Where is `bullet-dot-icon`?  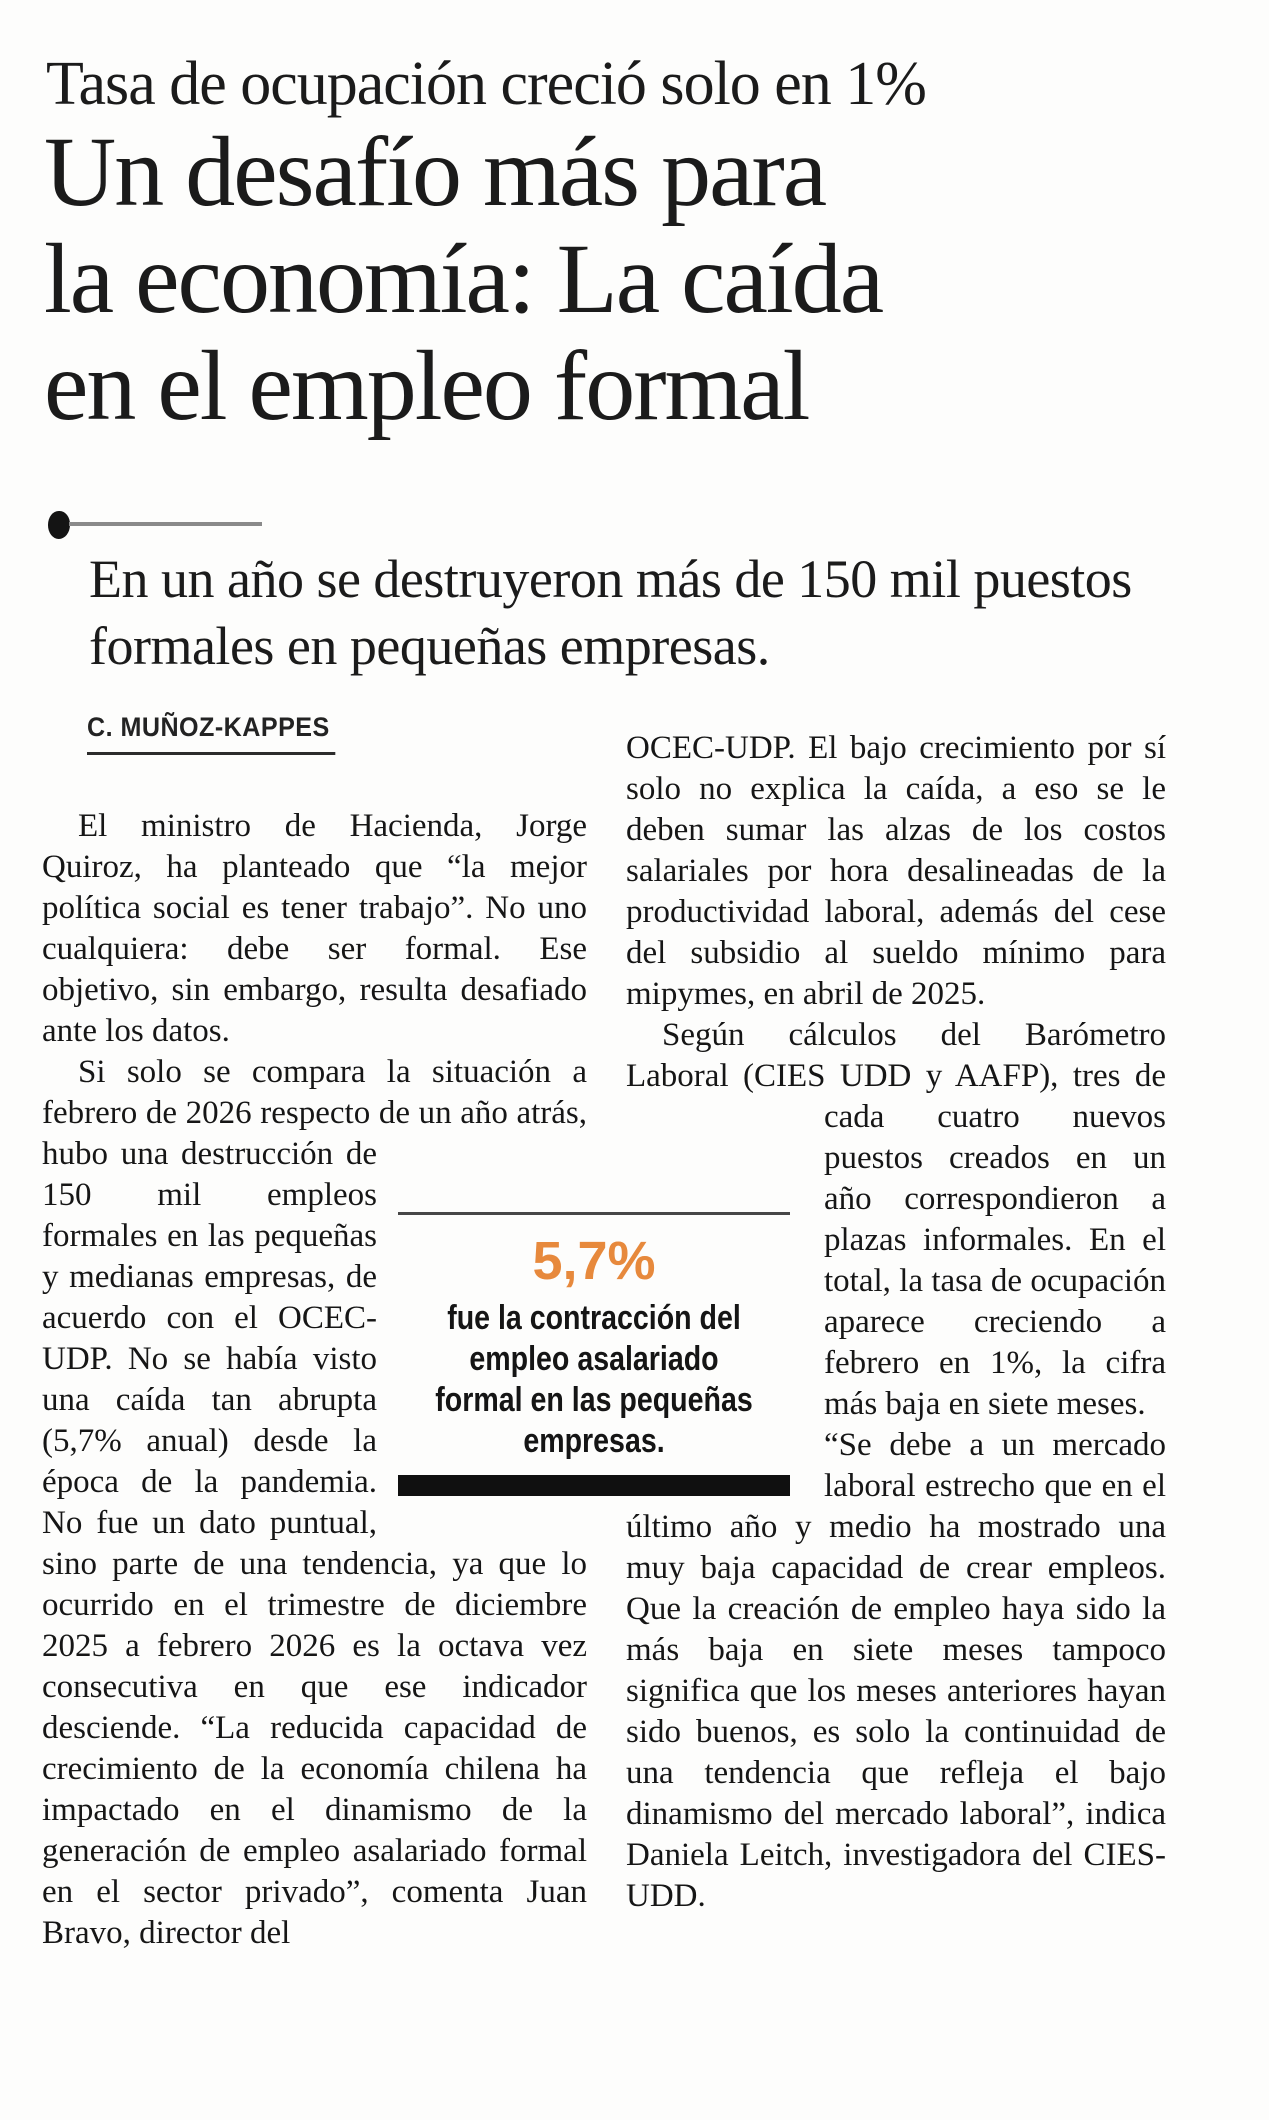 bullet-dot-icon is located at coordinates (59, 525).